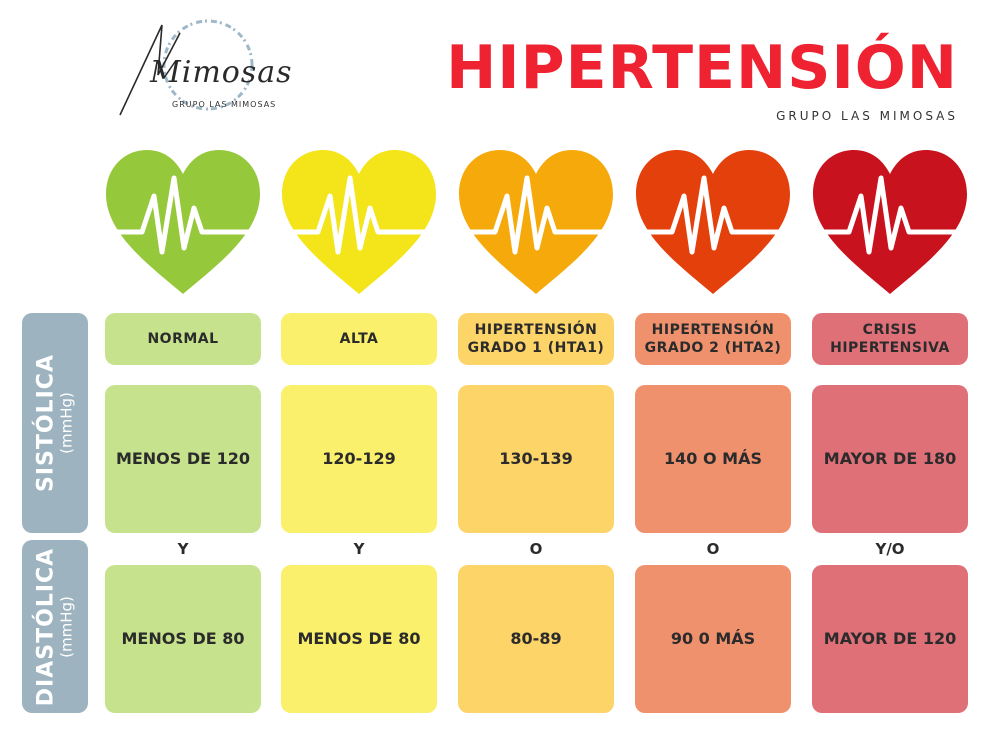 This screenshot has height=750, width=1000. What do you see at coordinates (890, 639) in the screenshot?
I see `diastolic-cell-crisis: MAYOR DE 120` at bounding box center [890, 639].